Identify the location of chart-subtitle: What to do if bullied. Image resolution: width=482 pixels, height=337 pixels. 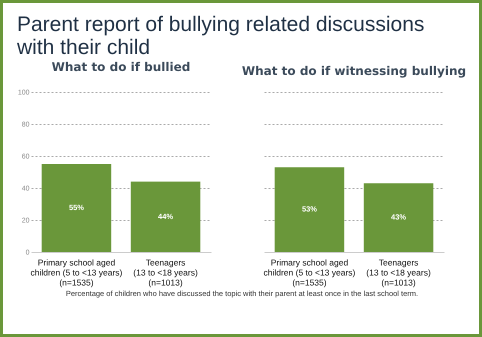
(121, 67).